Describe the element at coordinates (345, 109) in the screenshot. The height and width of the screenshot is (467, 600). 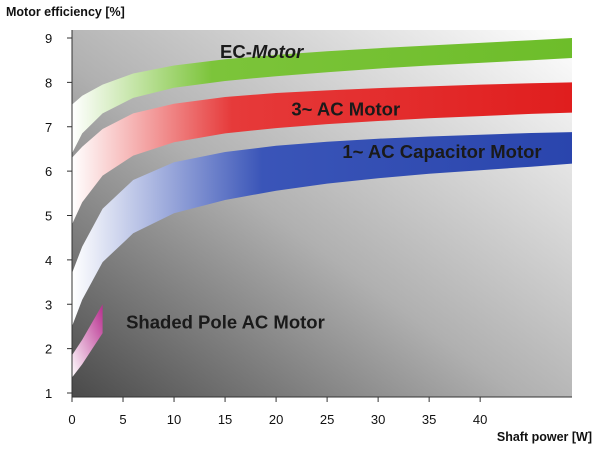
I see `series-label-3-ac-motor: 3~ AC Motor` at that location.